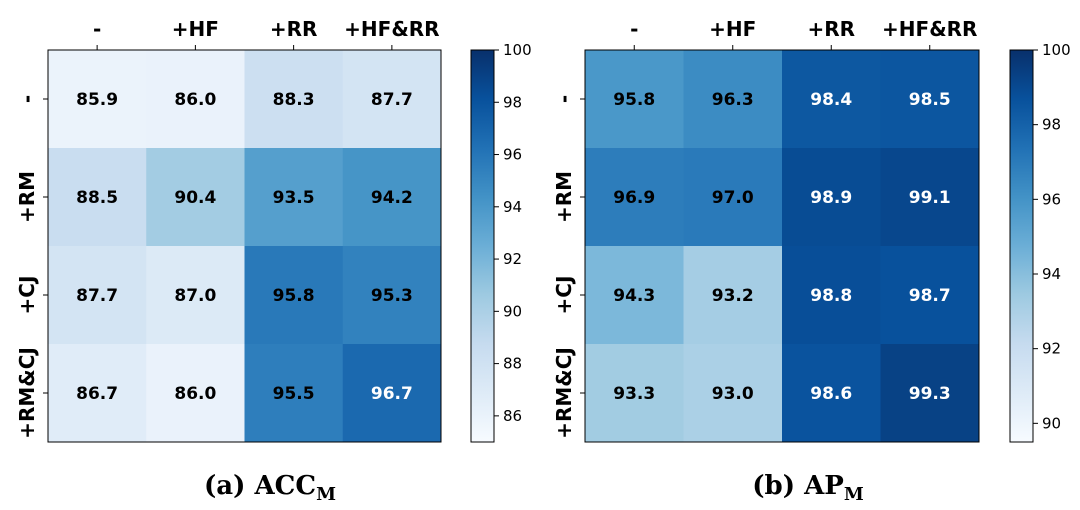  Describe the element at coordinates (930, 100) in the screenshot. I see `cell-value-label: 98.5` at that location.